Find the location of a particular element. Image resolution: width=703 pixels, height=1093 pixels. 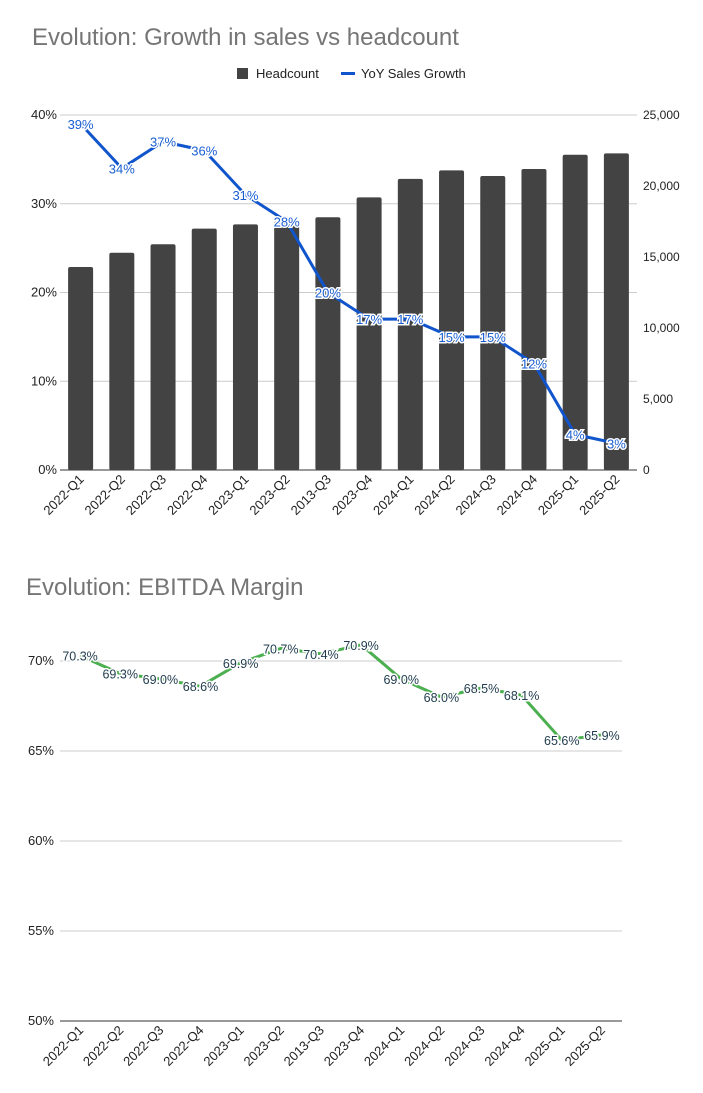

margin-data-label: 65.9% is located at coordinates (601, 736).